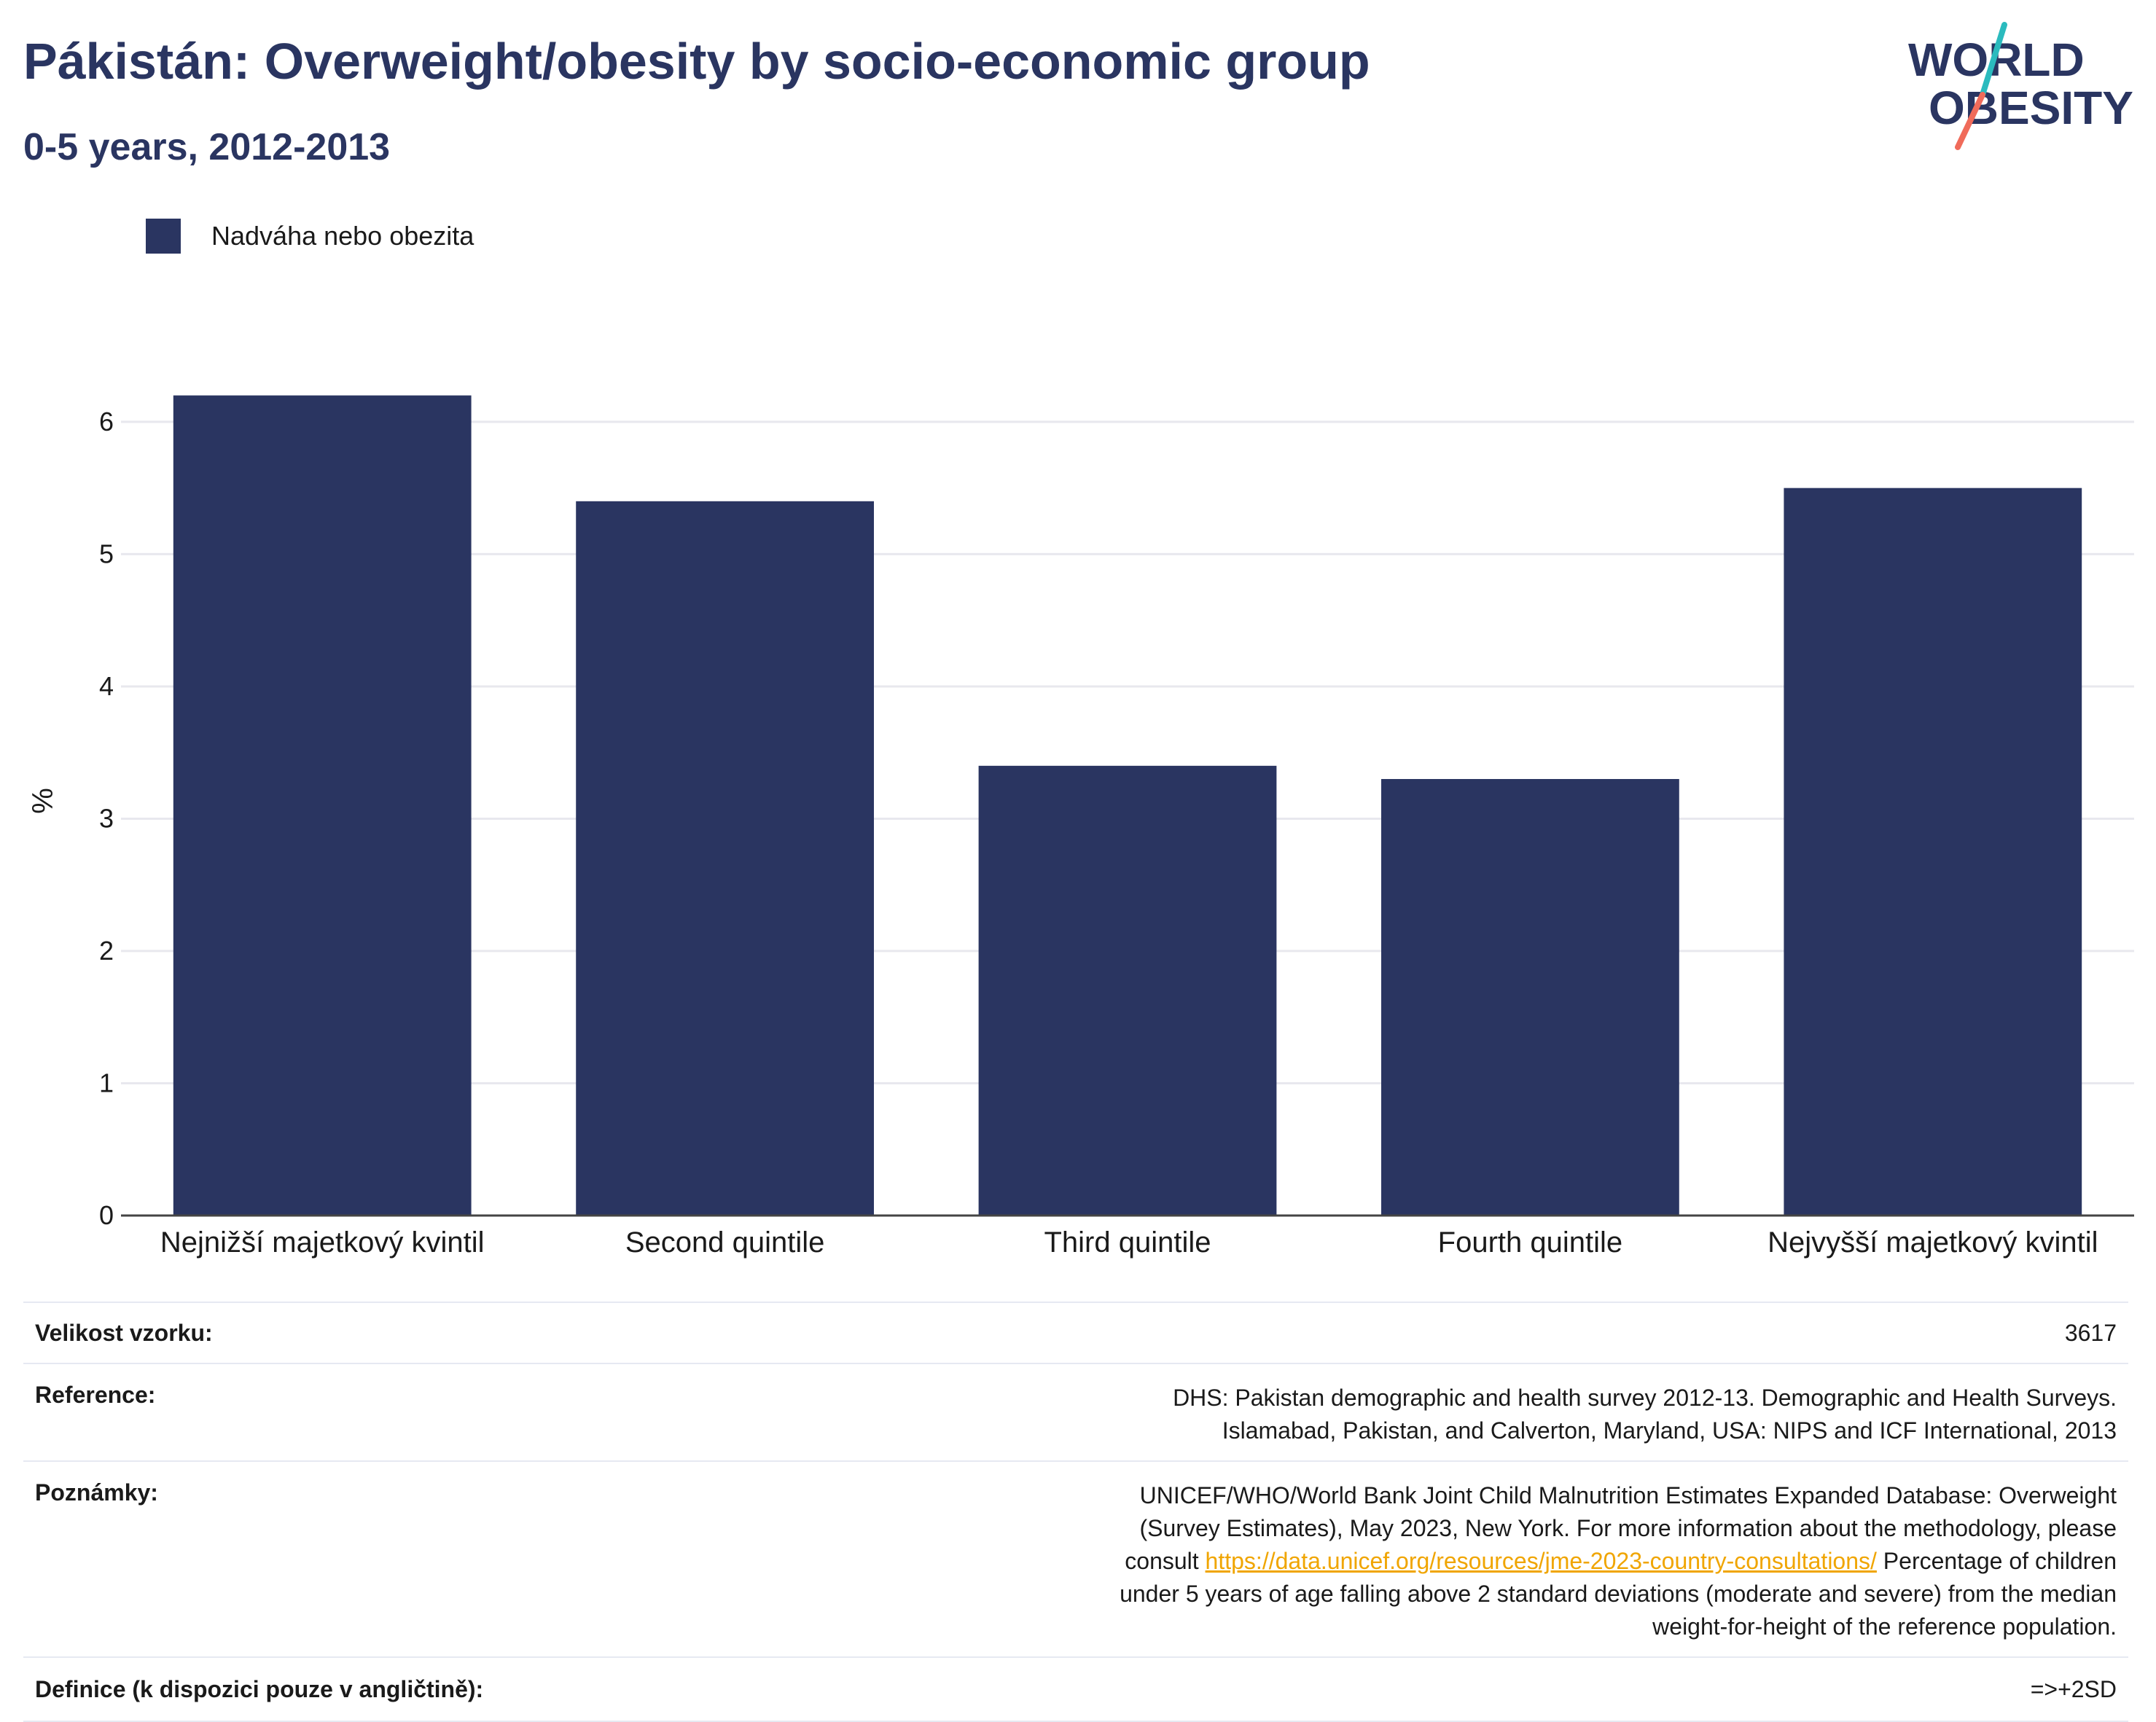 This screenshot has width=2156, height=1722. Describe the element at coordinates (307, 1559) in the screenshot. I see `notes-label: Poznámky:` at that location.